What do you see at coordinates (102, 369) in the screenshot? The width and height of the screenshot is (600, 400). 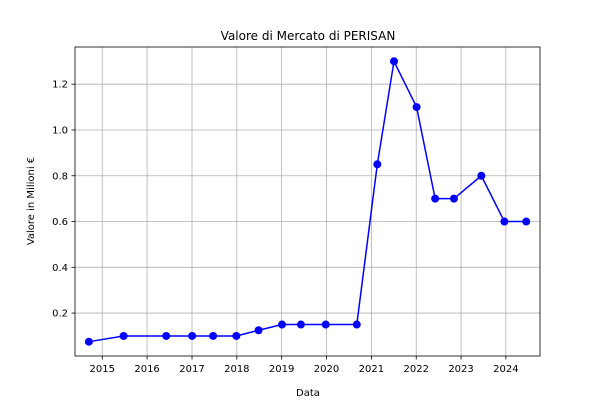 I see `x-tick-label: 2015` at bounding box center [102, 369].